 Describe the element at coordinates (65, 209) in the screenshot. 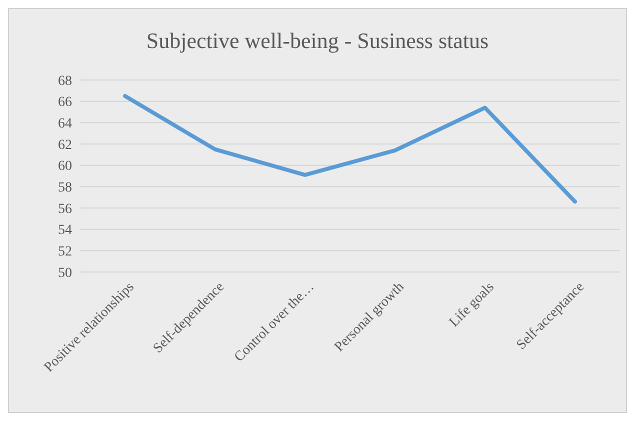

I see `y-tick-label: 56` at that location.